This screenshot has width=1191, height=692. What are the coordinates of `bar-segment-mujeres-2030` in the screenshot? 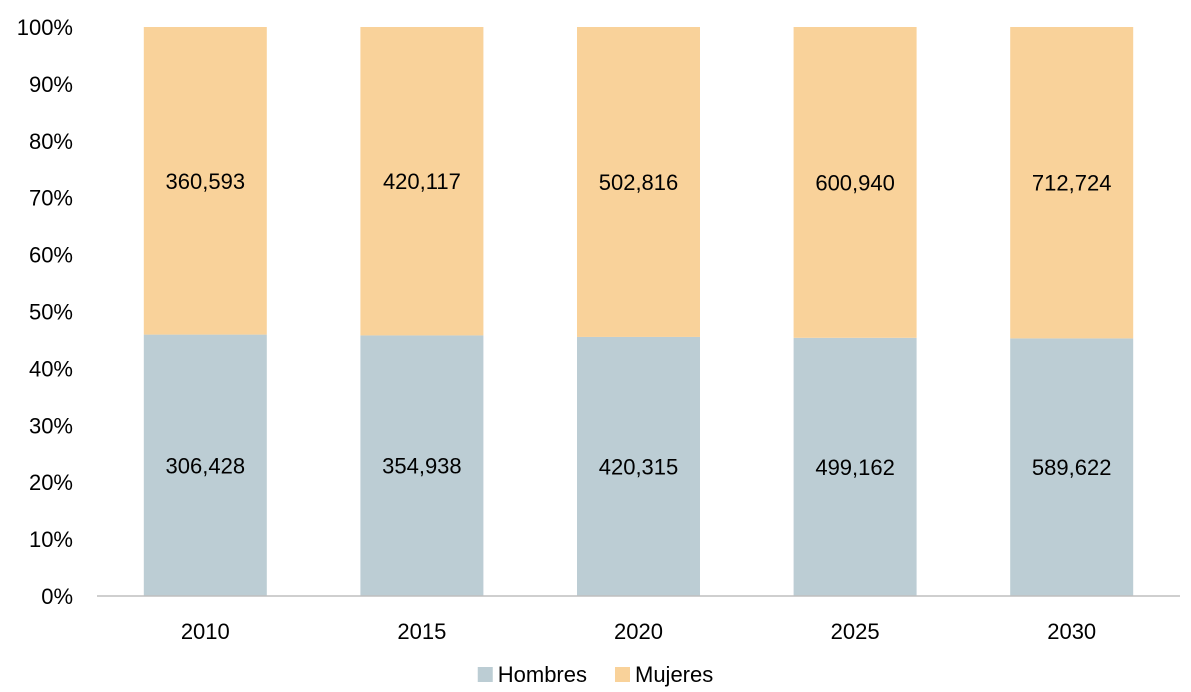 It's located at (1072, 183).